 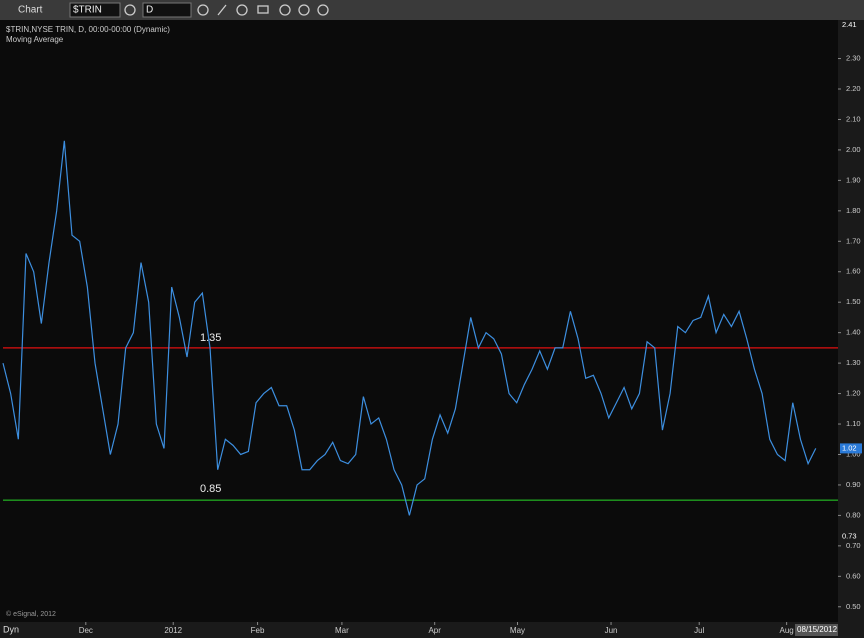 What do you see at coordinates (853, 514) in the screenshot?
I see `y-tick-label: 0.80` at bounding box center [853, 514].